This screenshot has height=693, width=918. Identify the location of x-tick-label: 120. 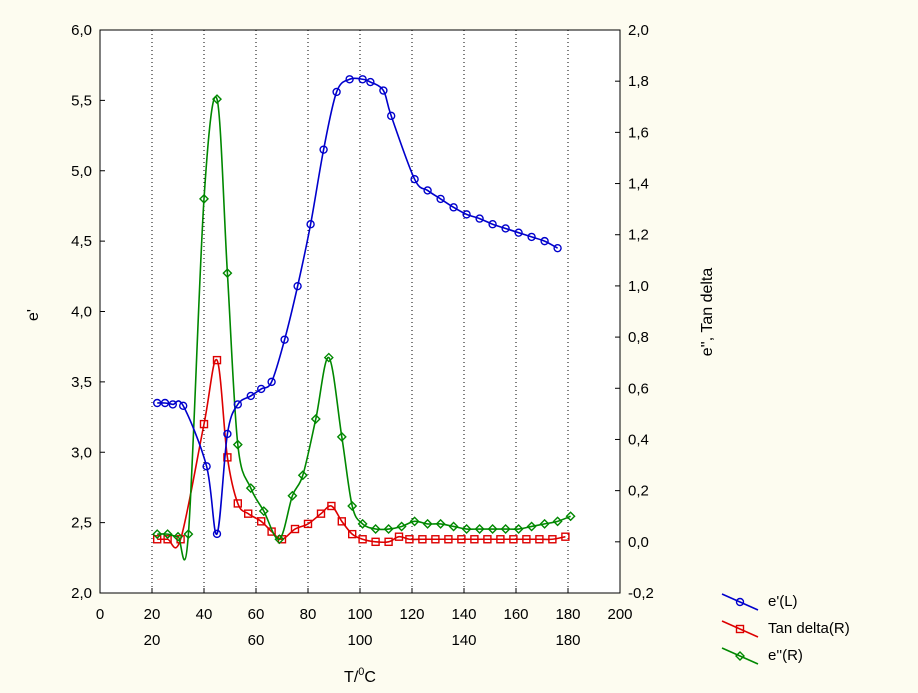
(411, 614).